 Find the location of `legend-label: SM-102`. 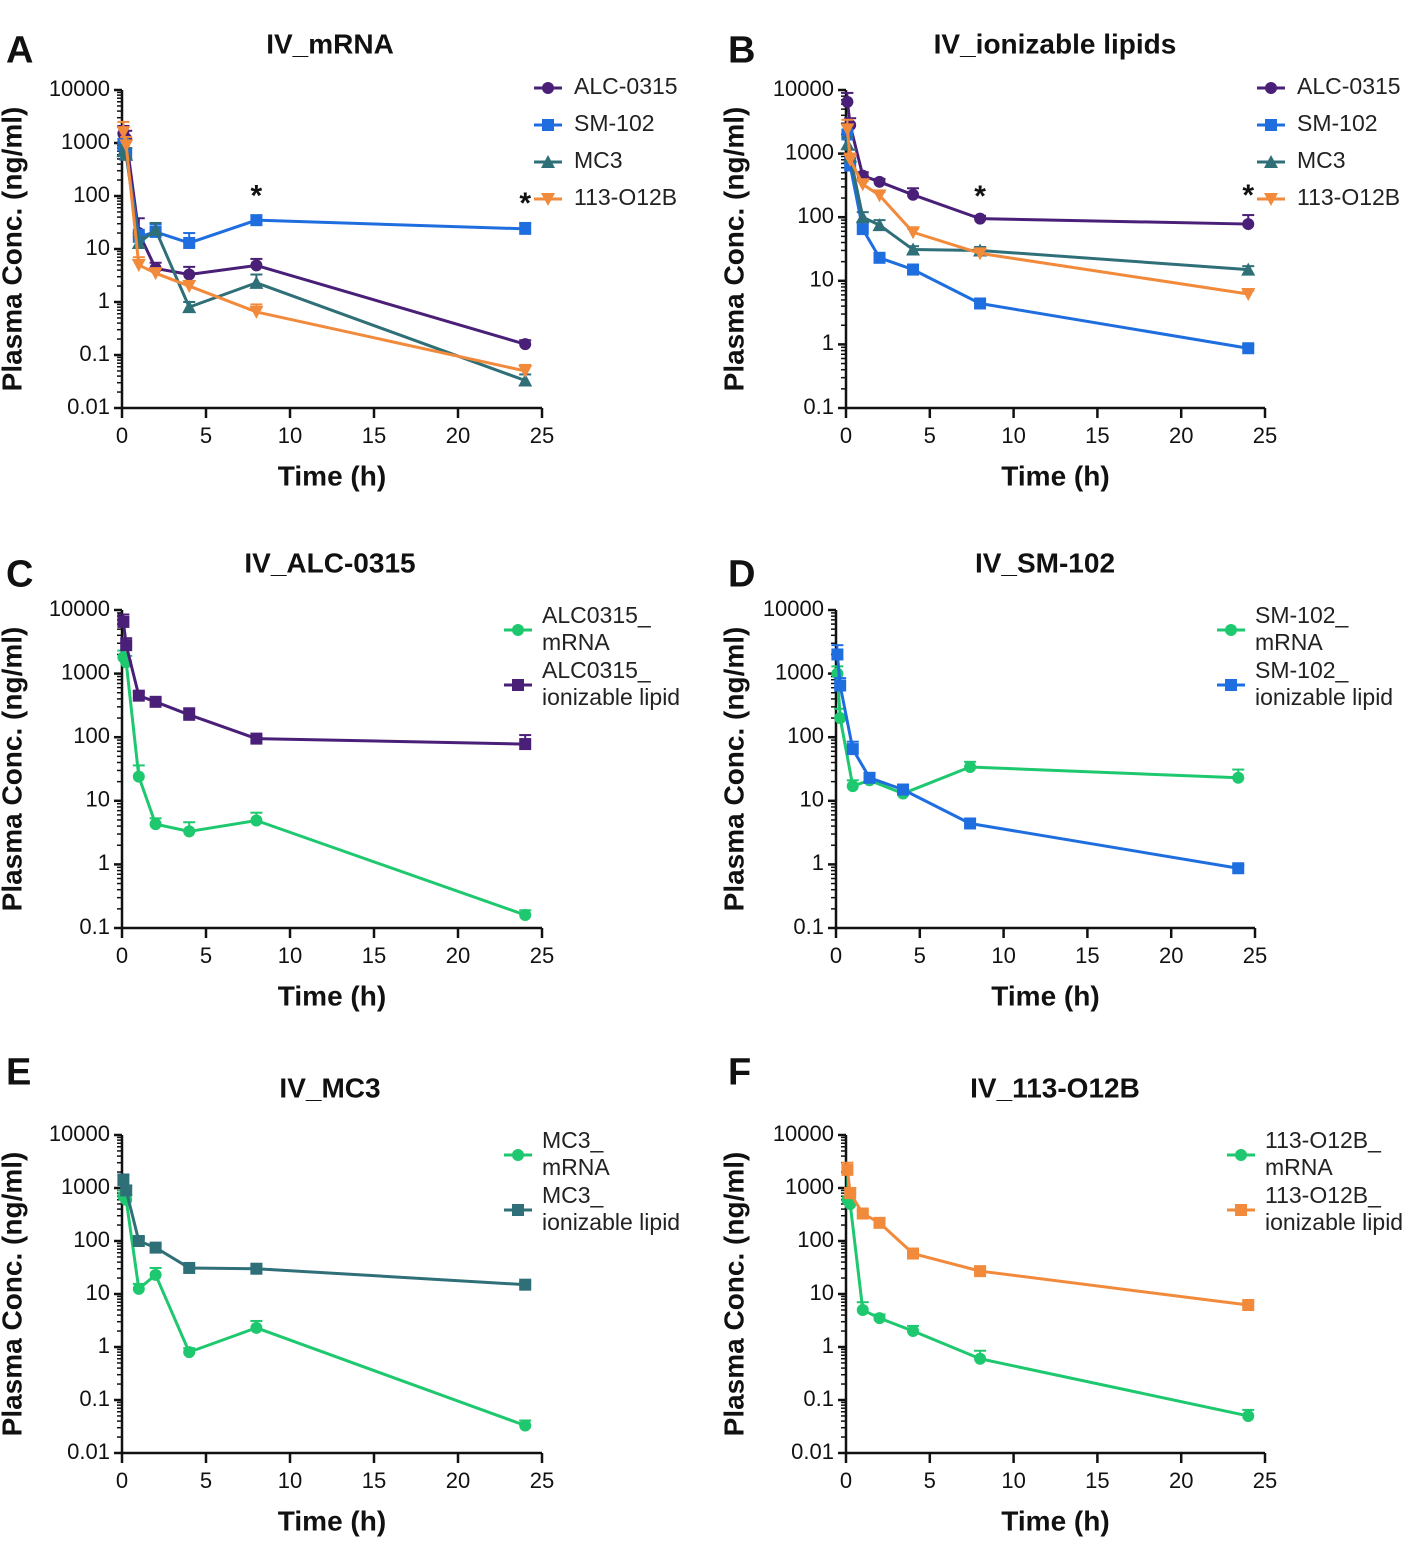

legend-label: SM-102 is located at coordinates (1337, 123).